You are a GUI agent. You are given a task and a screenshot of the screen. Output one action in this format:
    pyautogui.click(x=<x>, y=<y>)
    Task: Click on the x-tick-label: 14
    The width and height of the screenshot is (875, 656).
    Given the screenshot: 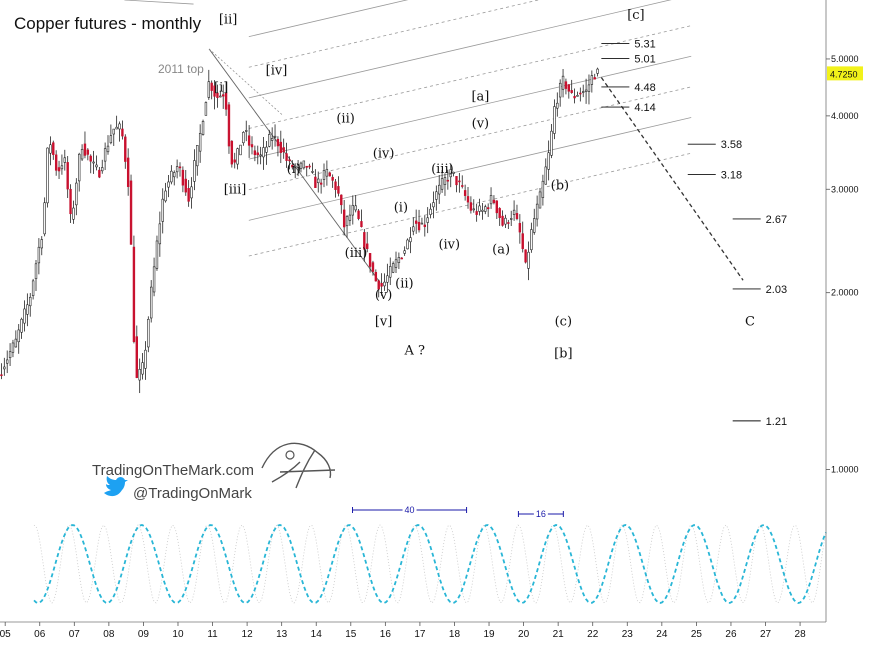 What is the action you would take?
    pyautogui.click(x=317, y=634)
    